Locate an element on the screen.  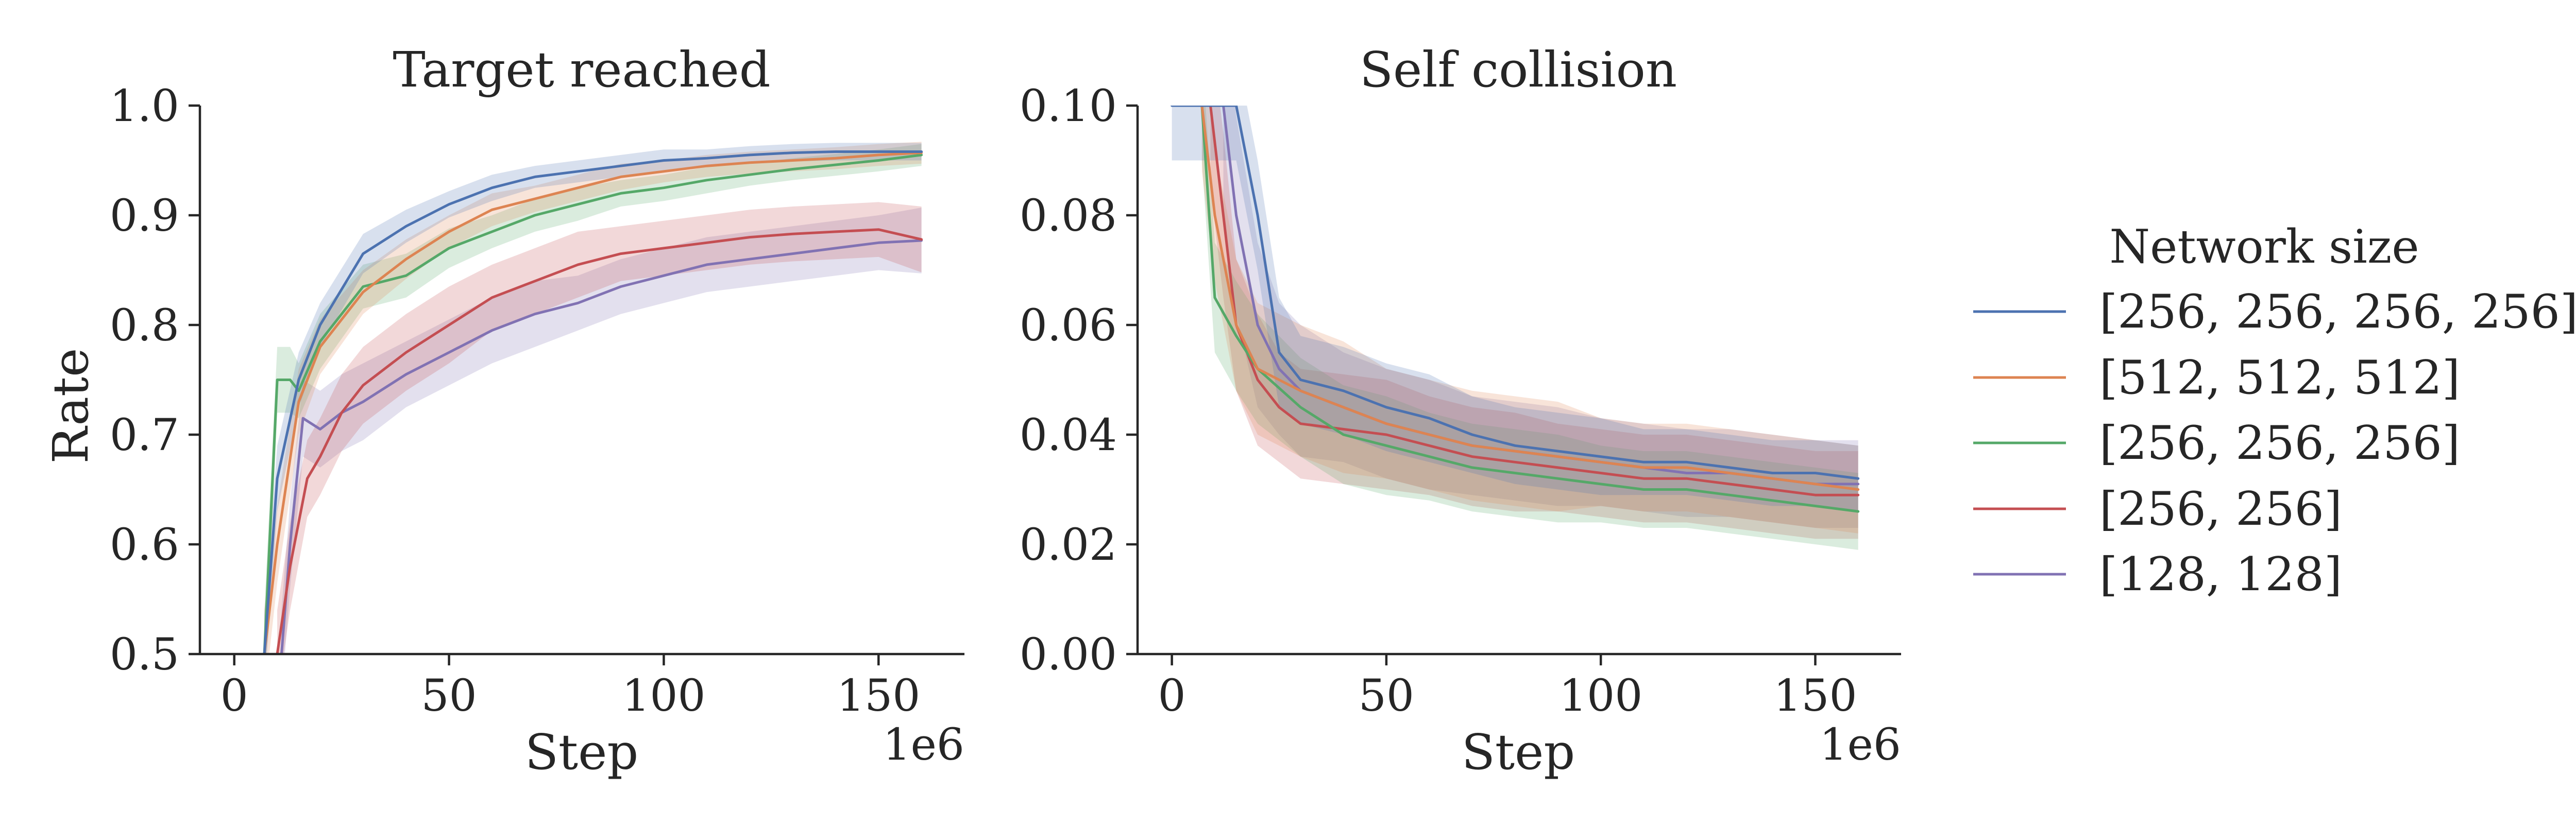
y-tick-label: 0.10 is located at coordinates (1068, 107).